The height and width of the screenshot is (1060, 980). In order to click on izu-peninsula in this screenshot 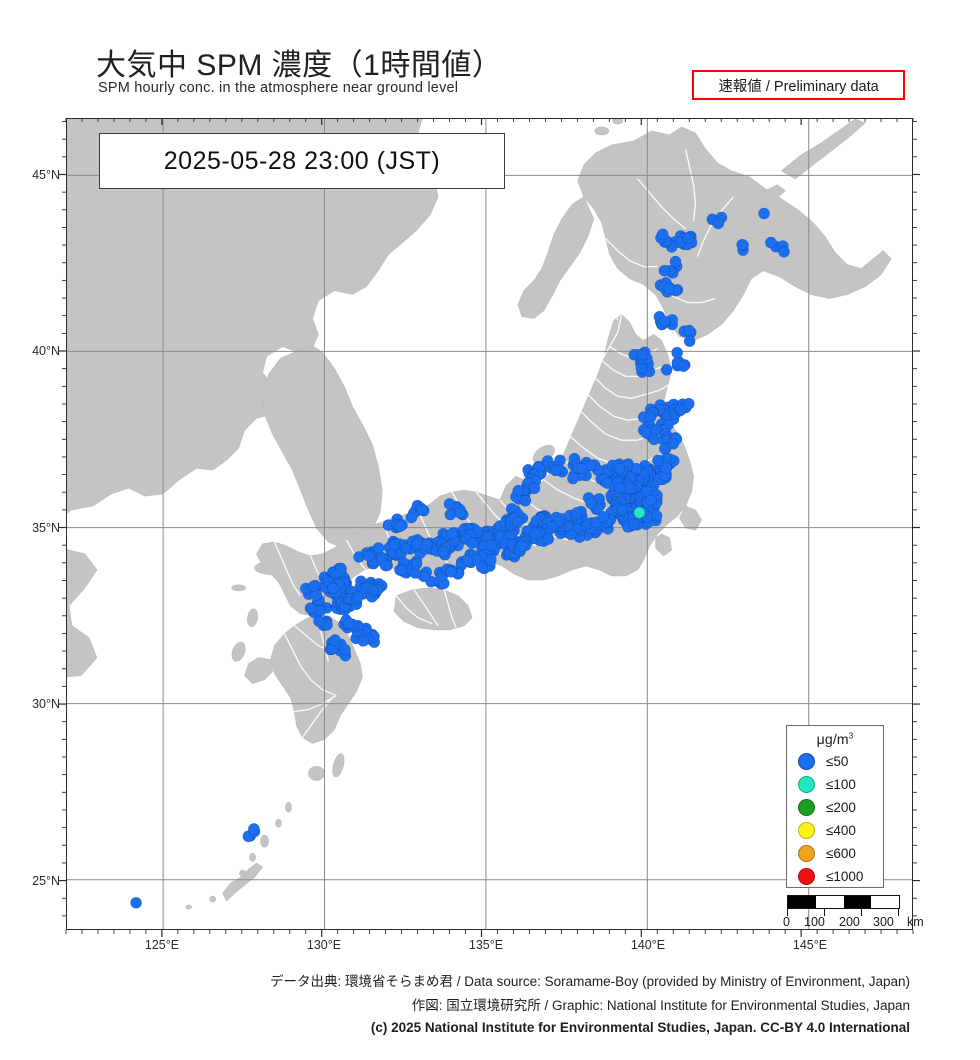, I will do `click(663, 545)`.